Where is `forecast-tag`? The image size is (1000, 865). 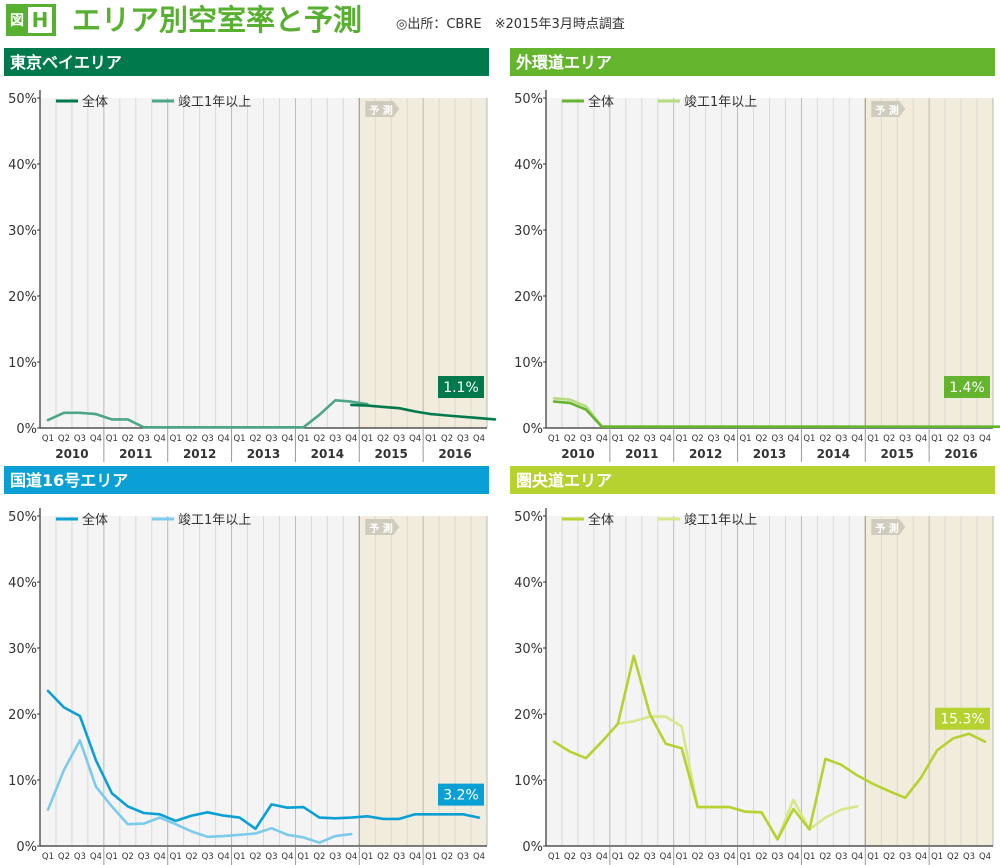
forecast-tag is located at coordinates (888, 527).